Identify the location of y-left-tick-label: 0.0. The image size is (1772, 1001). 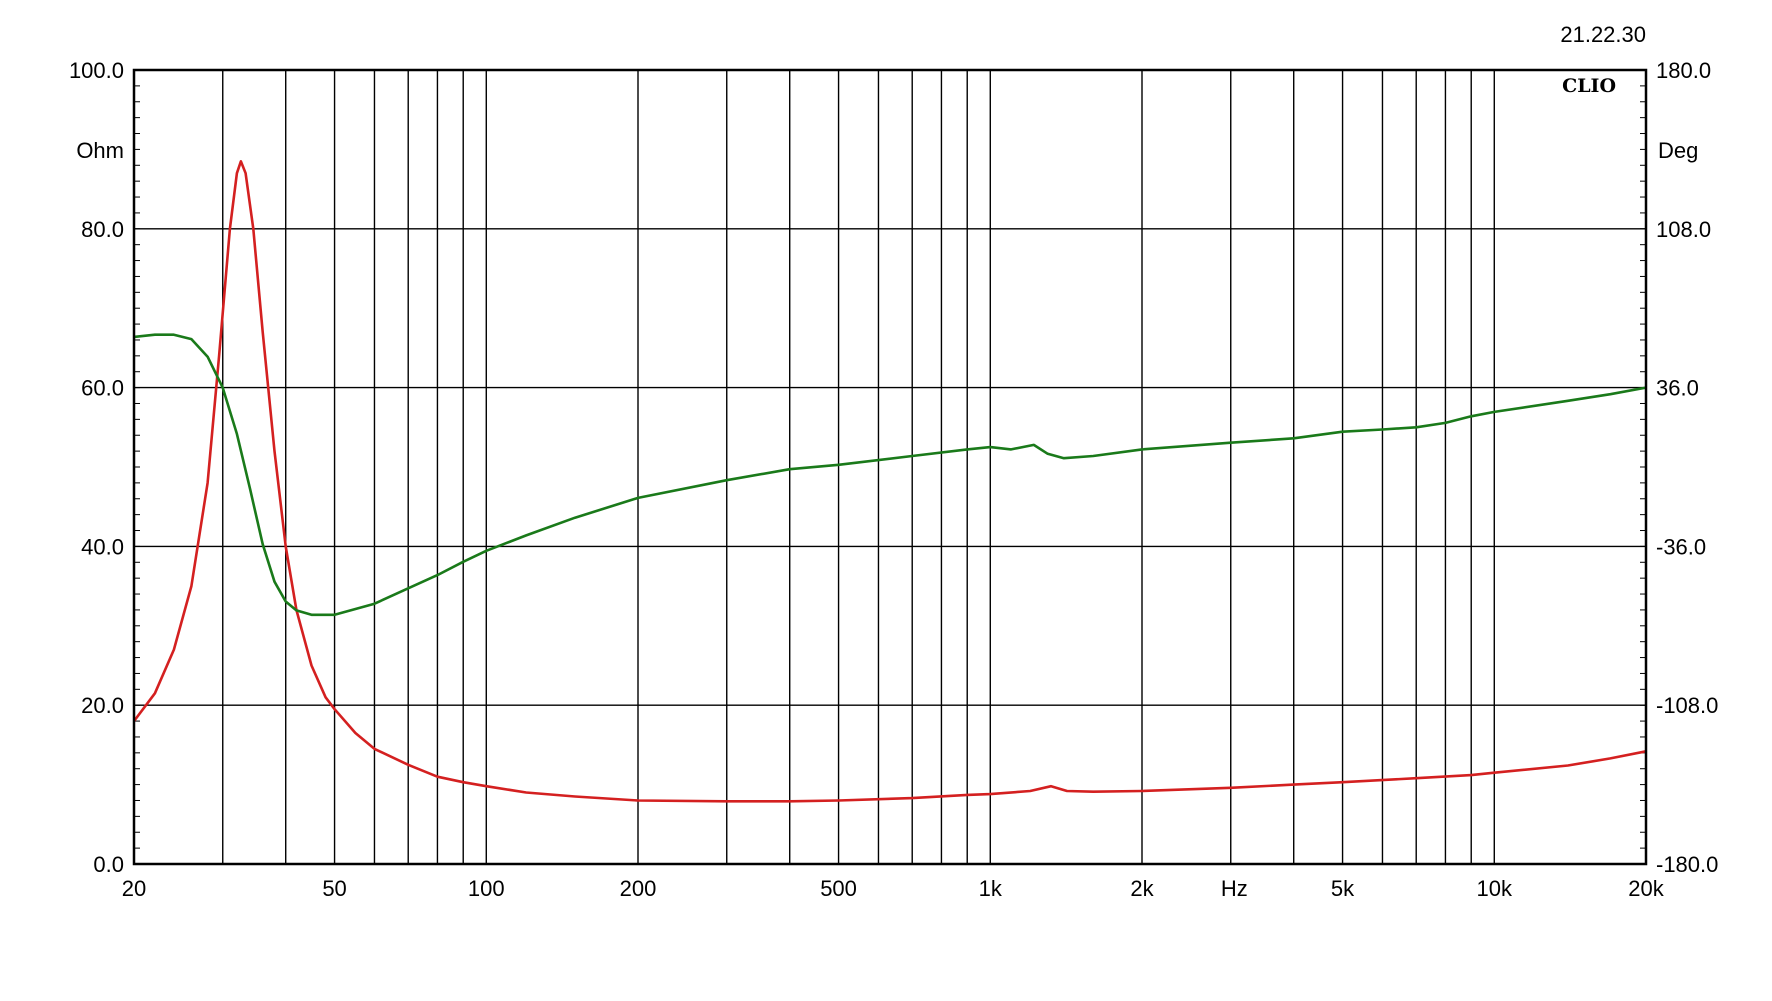
(108, 864).